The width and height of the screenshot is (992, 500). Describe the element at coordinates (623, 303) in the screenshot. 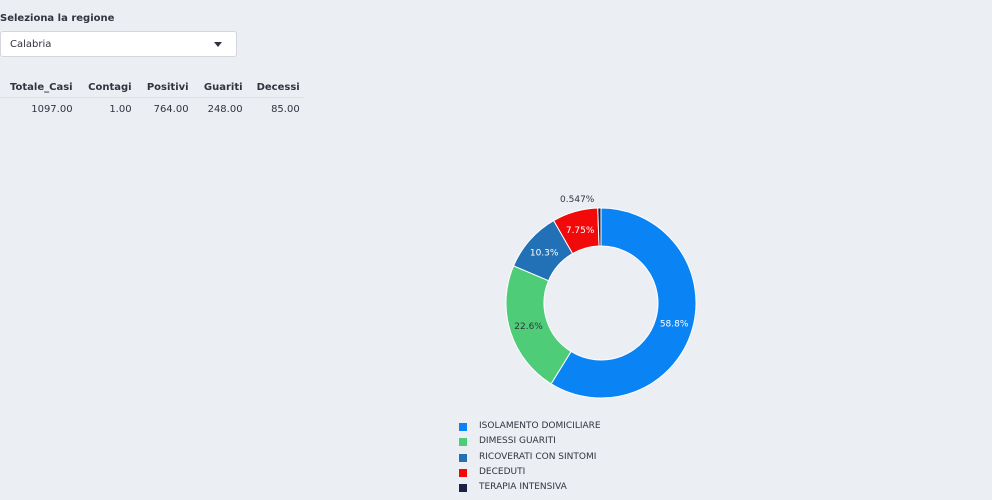

I see `slice-isolamento-domiciliare` at that location.